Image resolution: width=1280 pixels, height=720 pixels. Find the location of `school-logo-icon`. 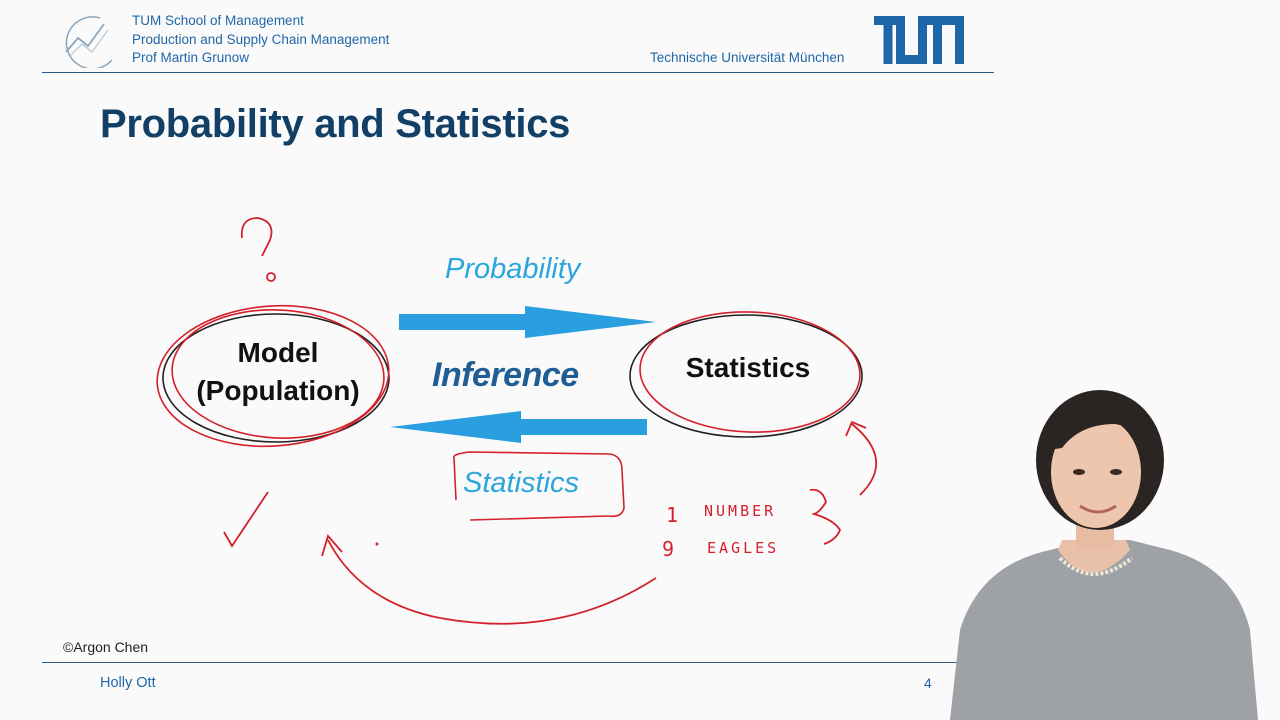

school-logo-icon is located at coordinates (89, 42).